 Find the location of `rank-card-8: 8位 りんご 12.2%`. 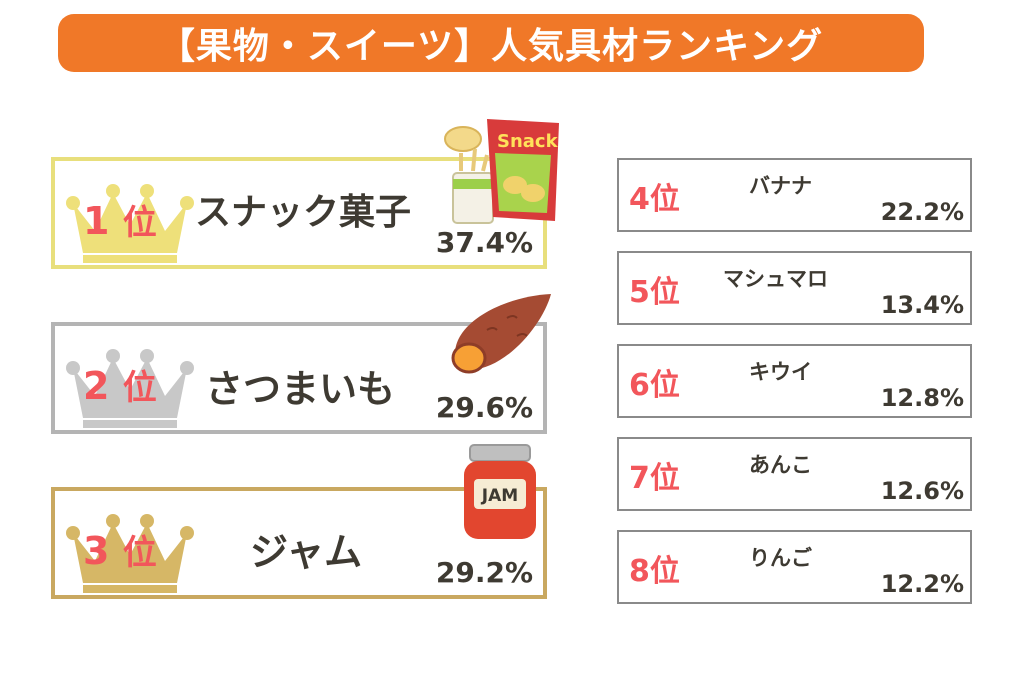

rank-card-8: 8位 りんご 12.2% is located at coordinates (794, 567).